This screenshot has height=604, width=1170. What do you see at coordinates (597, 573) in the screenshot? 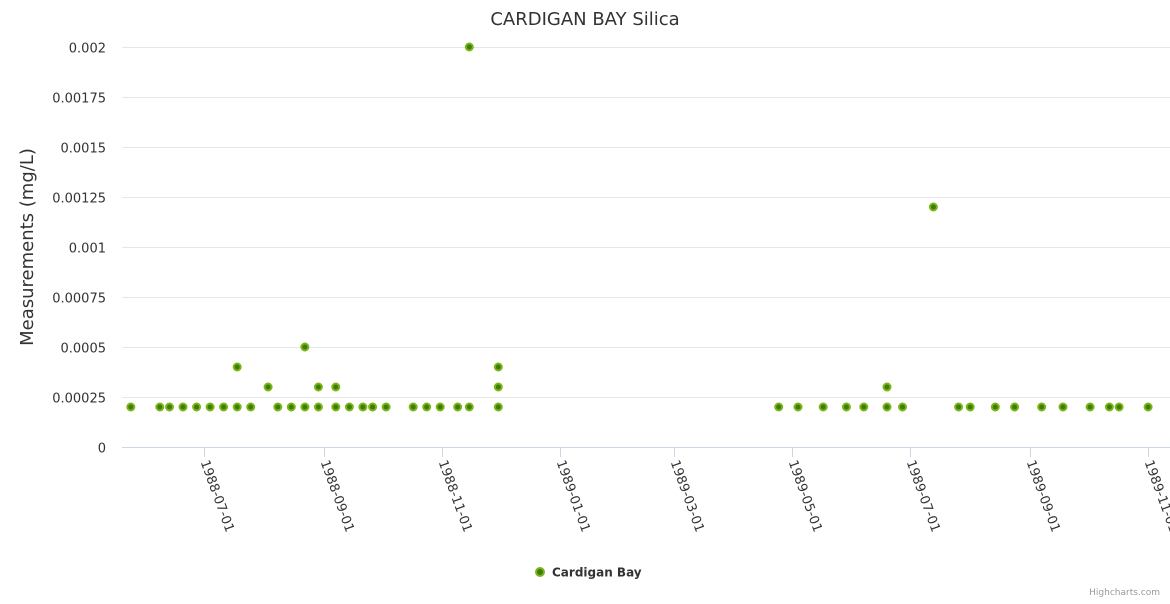
I see `legend-label: Cardigan Bay` at bounding box center [597, 573].